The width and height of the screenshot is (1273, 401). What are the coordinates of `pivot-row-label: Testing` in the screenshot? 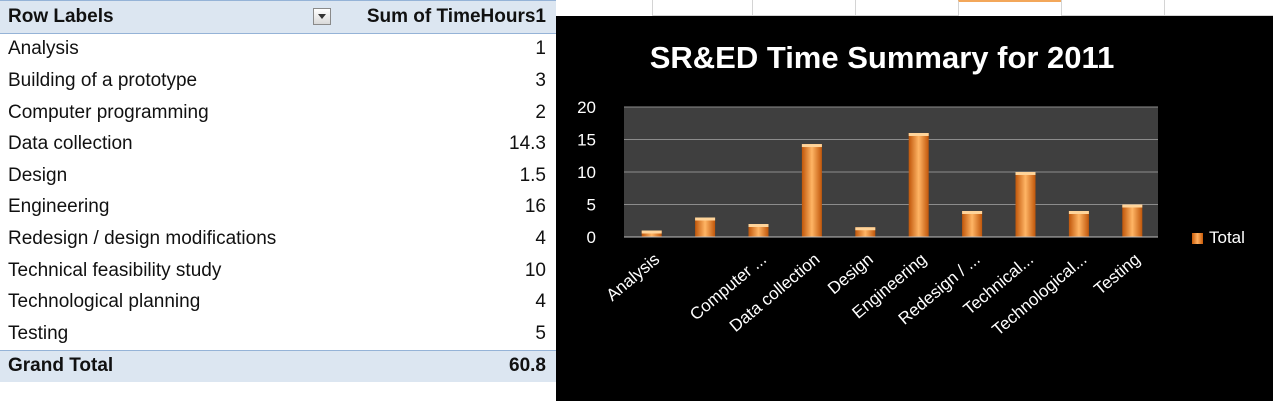 It's located at (38, 333).